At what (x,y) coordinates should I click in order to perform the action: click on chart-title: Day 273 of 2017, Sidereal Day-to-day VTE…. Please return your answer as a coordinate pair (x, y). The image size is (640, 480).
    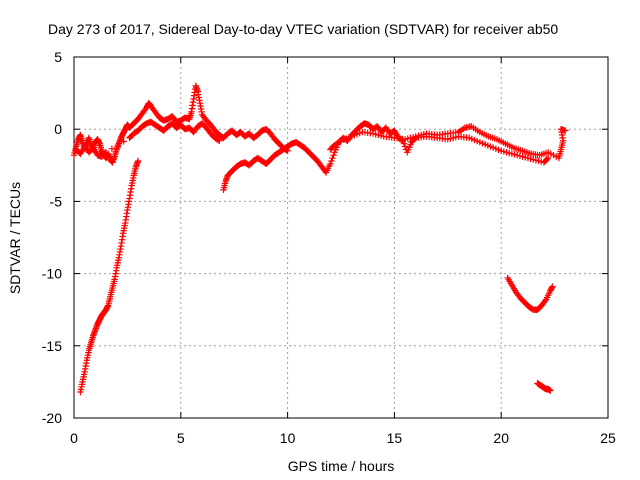
    Looking at the image, I should click on (303, 29).